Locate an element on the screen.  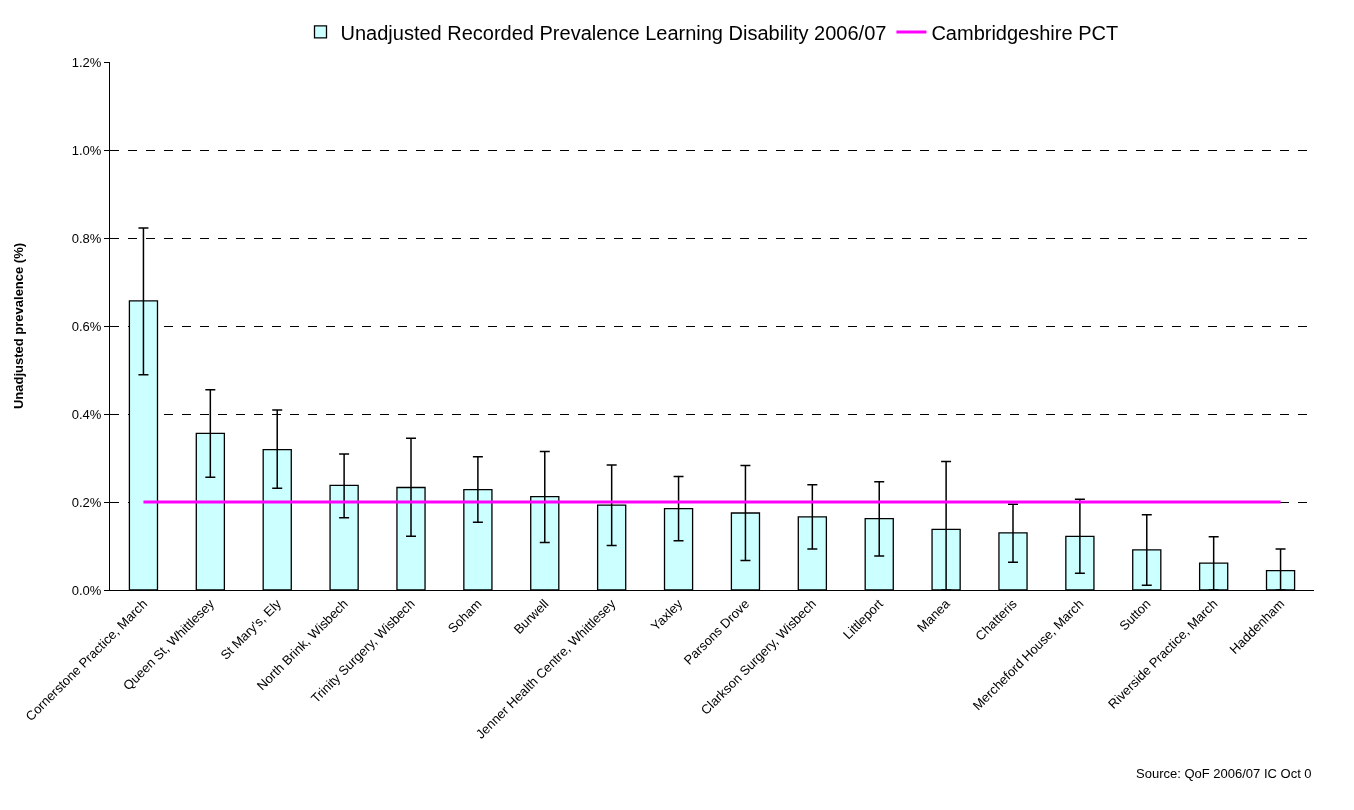
y-tick-label: 0.8% is located at coordinates (86, 238).